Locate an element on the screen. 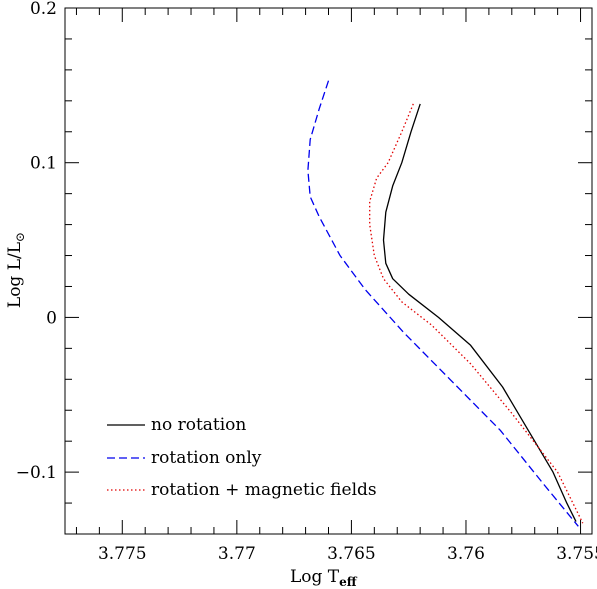 Image resolution: width=597 pixels, height=589 pixels. legend-label-no-rotation: no rotation is located at coordinates (198, 425).